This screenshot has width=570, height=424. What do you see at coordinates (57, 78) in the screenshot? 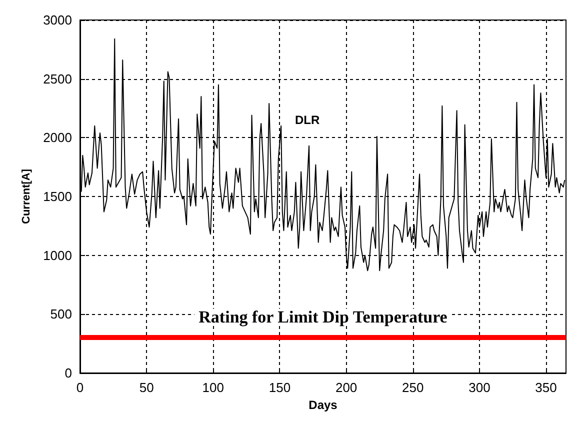
I see `y-tick-label: 2500` at bounding box center [57, 78].